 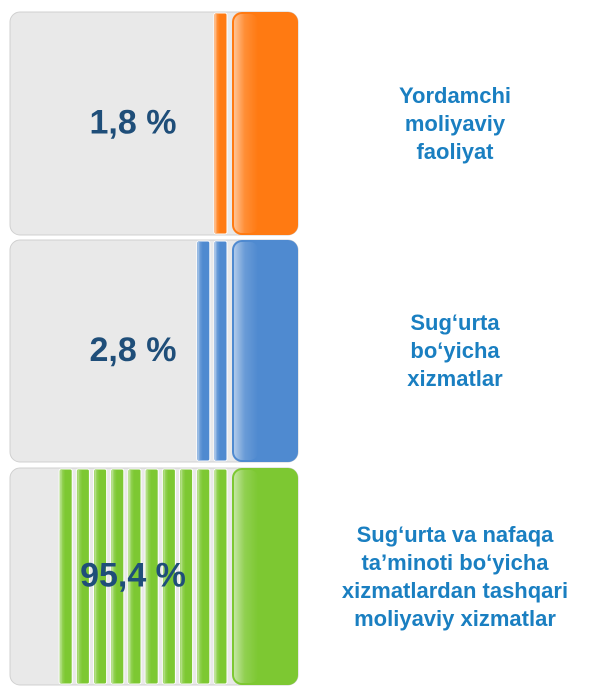 What do you see at coordinates (133, 350) in the screenshot?
I see `value-label: 2,8 %` at bounding box center [133, 350].